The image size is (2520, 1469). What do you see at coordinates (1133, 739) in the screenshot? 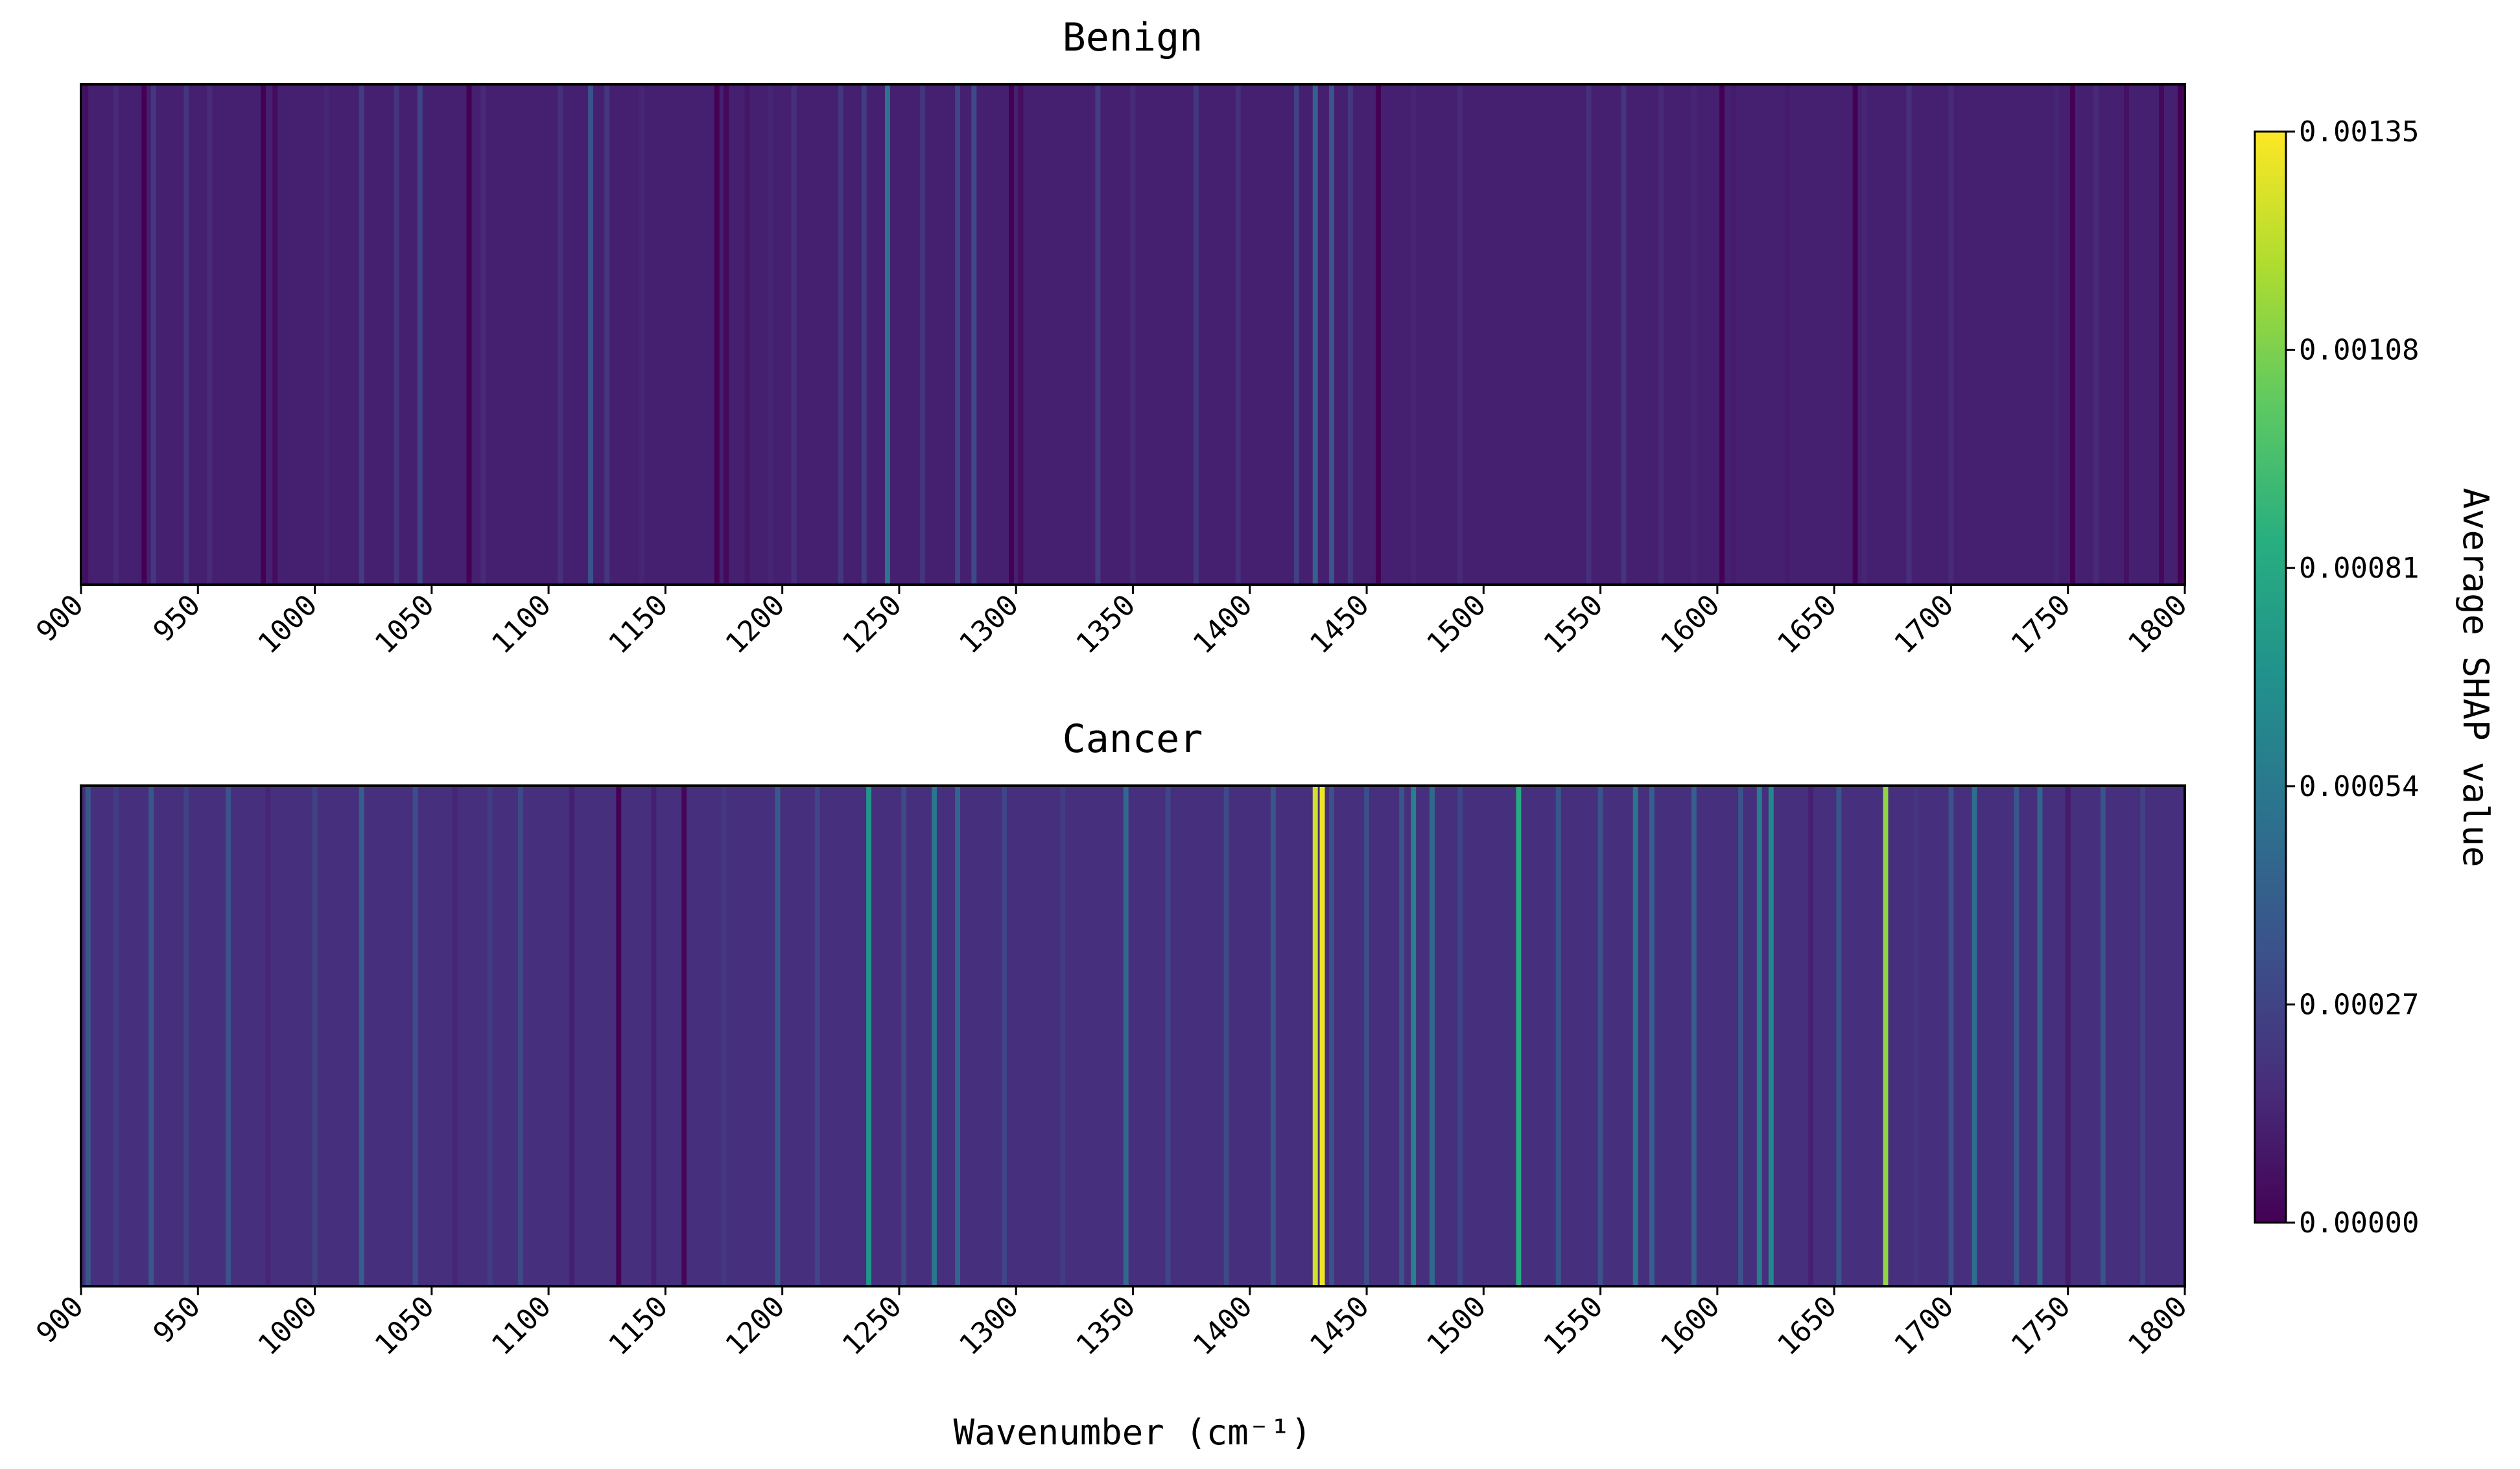
I see `cancer-panel-title: Cancer` at bounding box center [1133, 739].